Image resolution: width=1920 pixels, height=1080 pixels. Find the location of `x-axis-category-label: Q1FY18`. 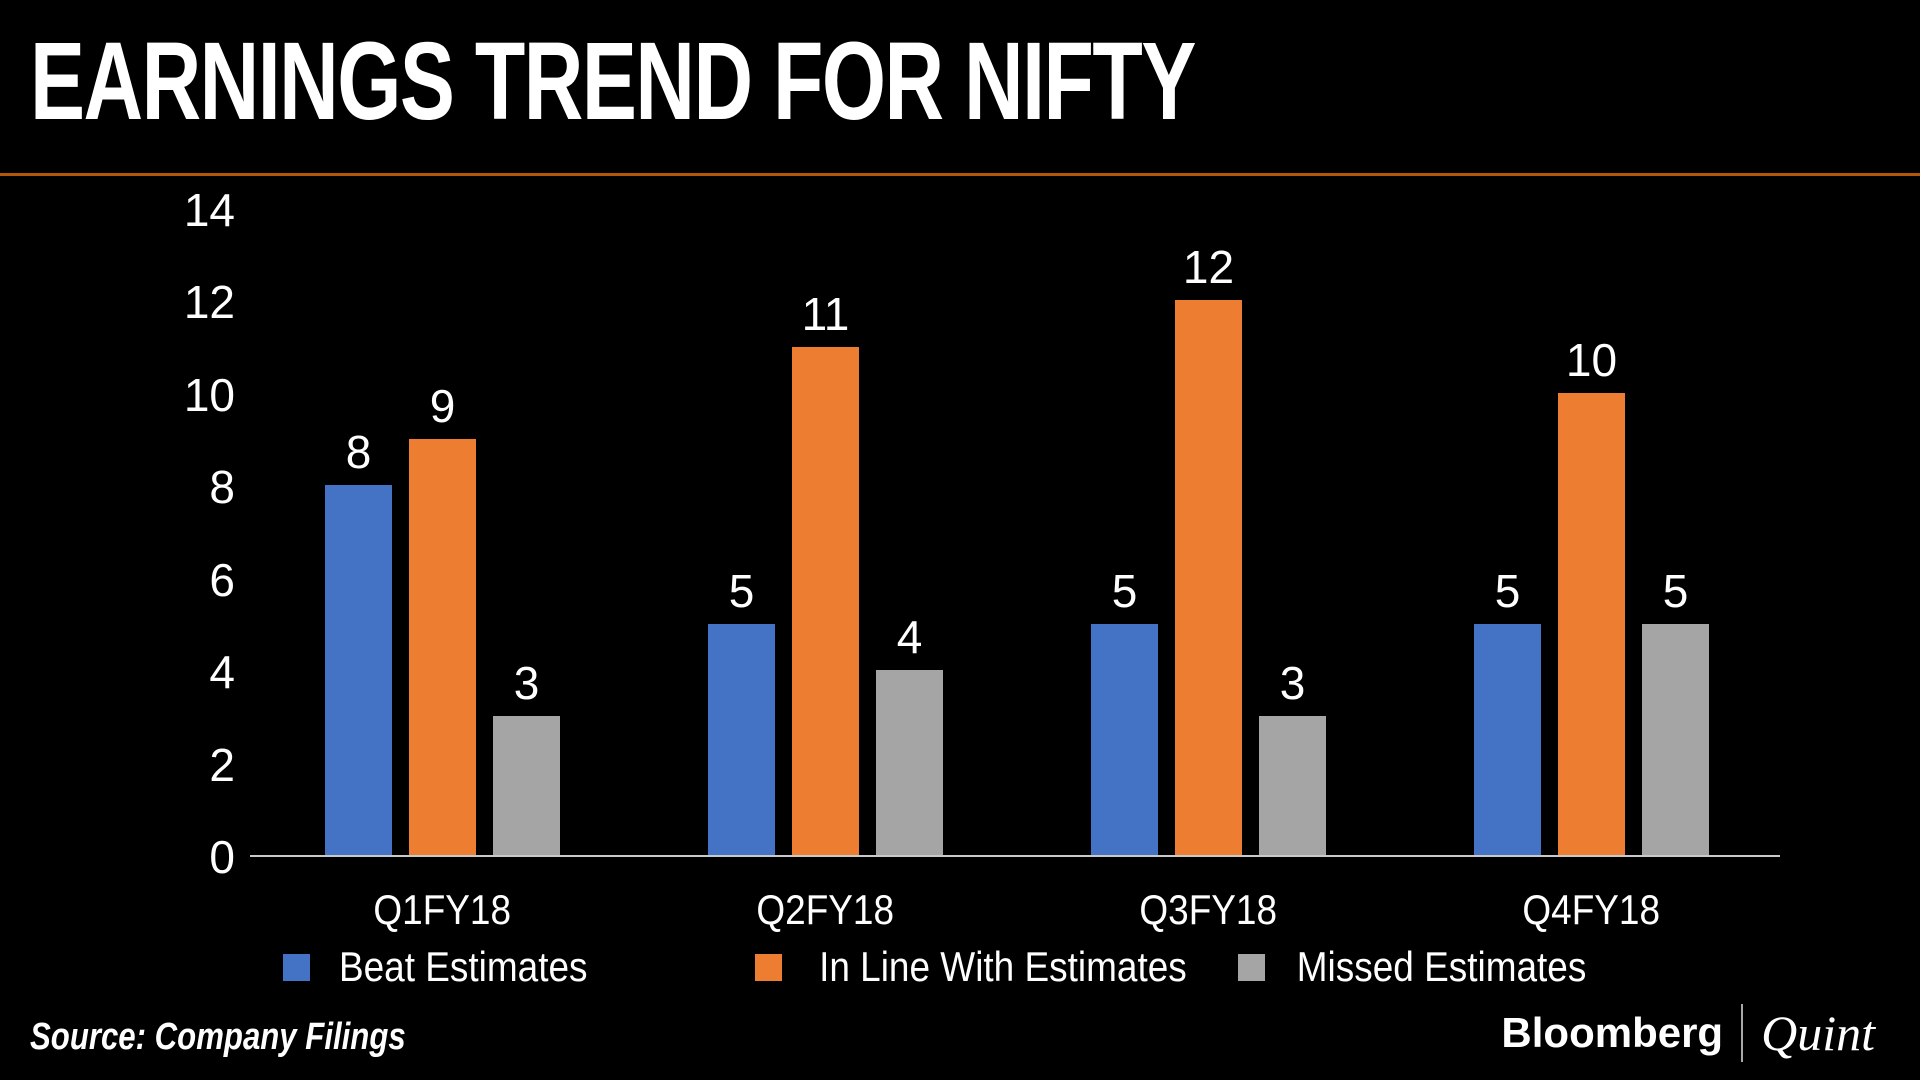

x-axis-category-label: Q1FY18 is located at coordinates (442, 910).